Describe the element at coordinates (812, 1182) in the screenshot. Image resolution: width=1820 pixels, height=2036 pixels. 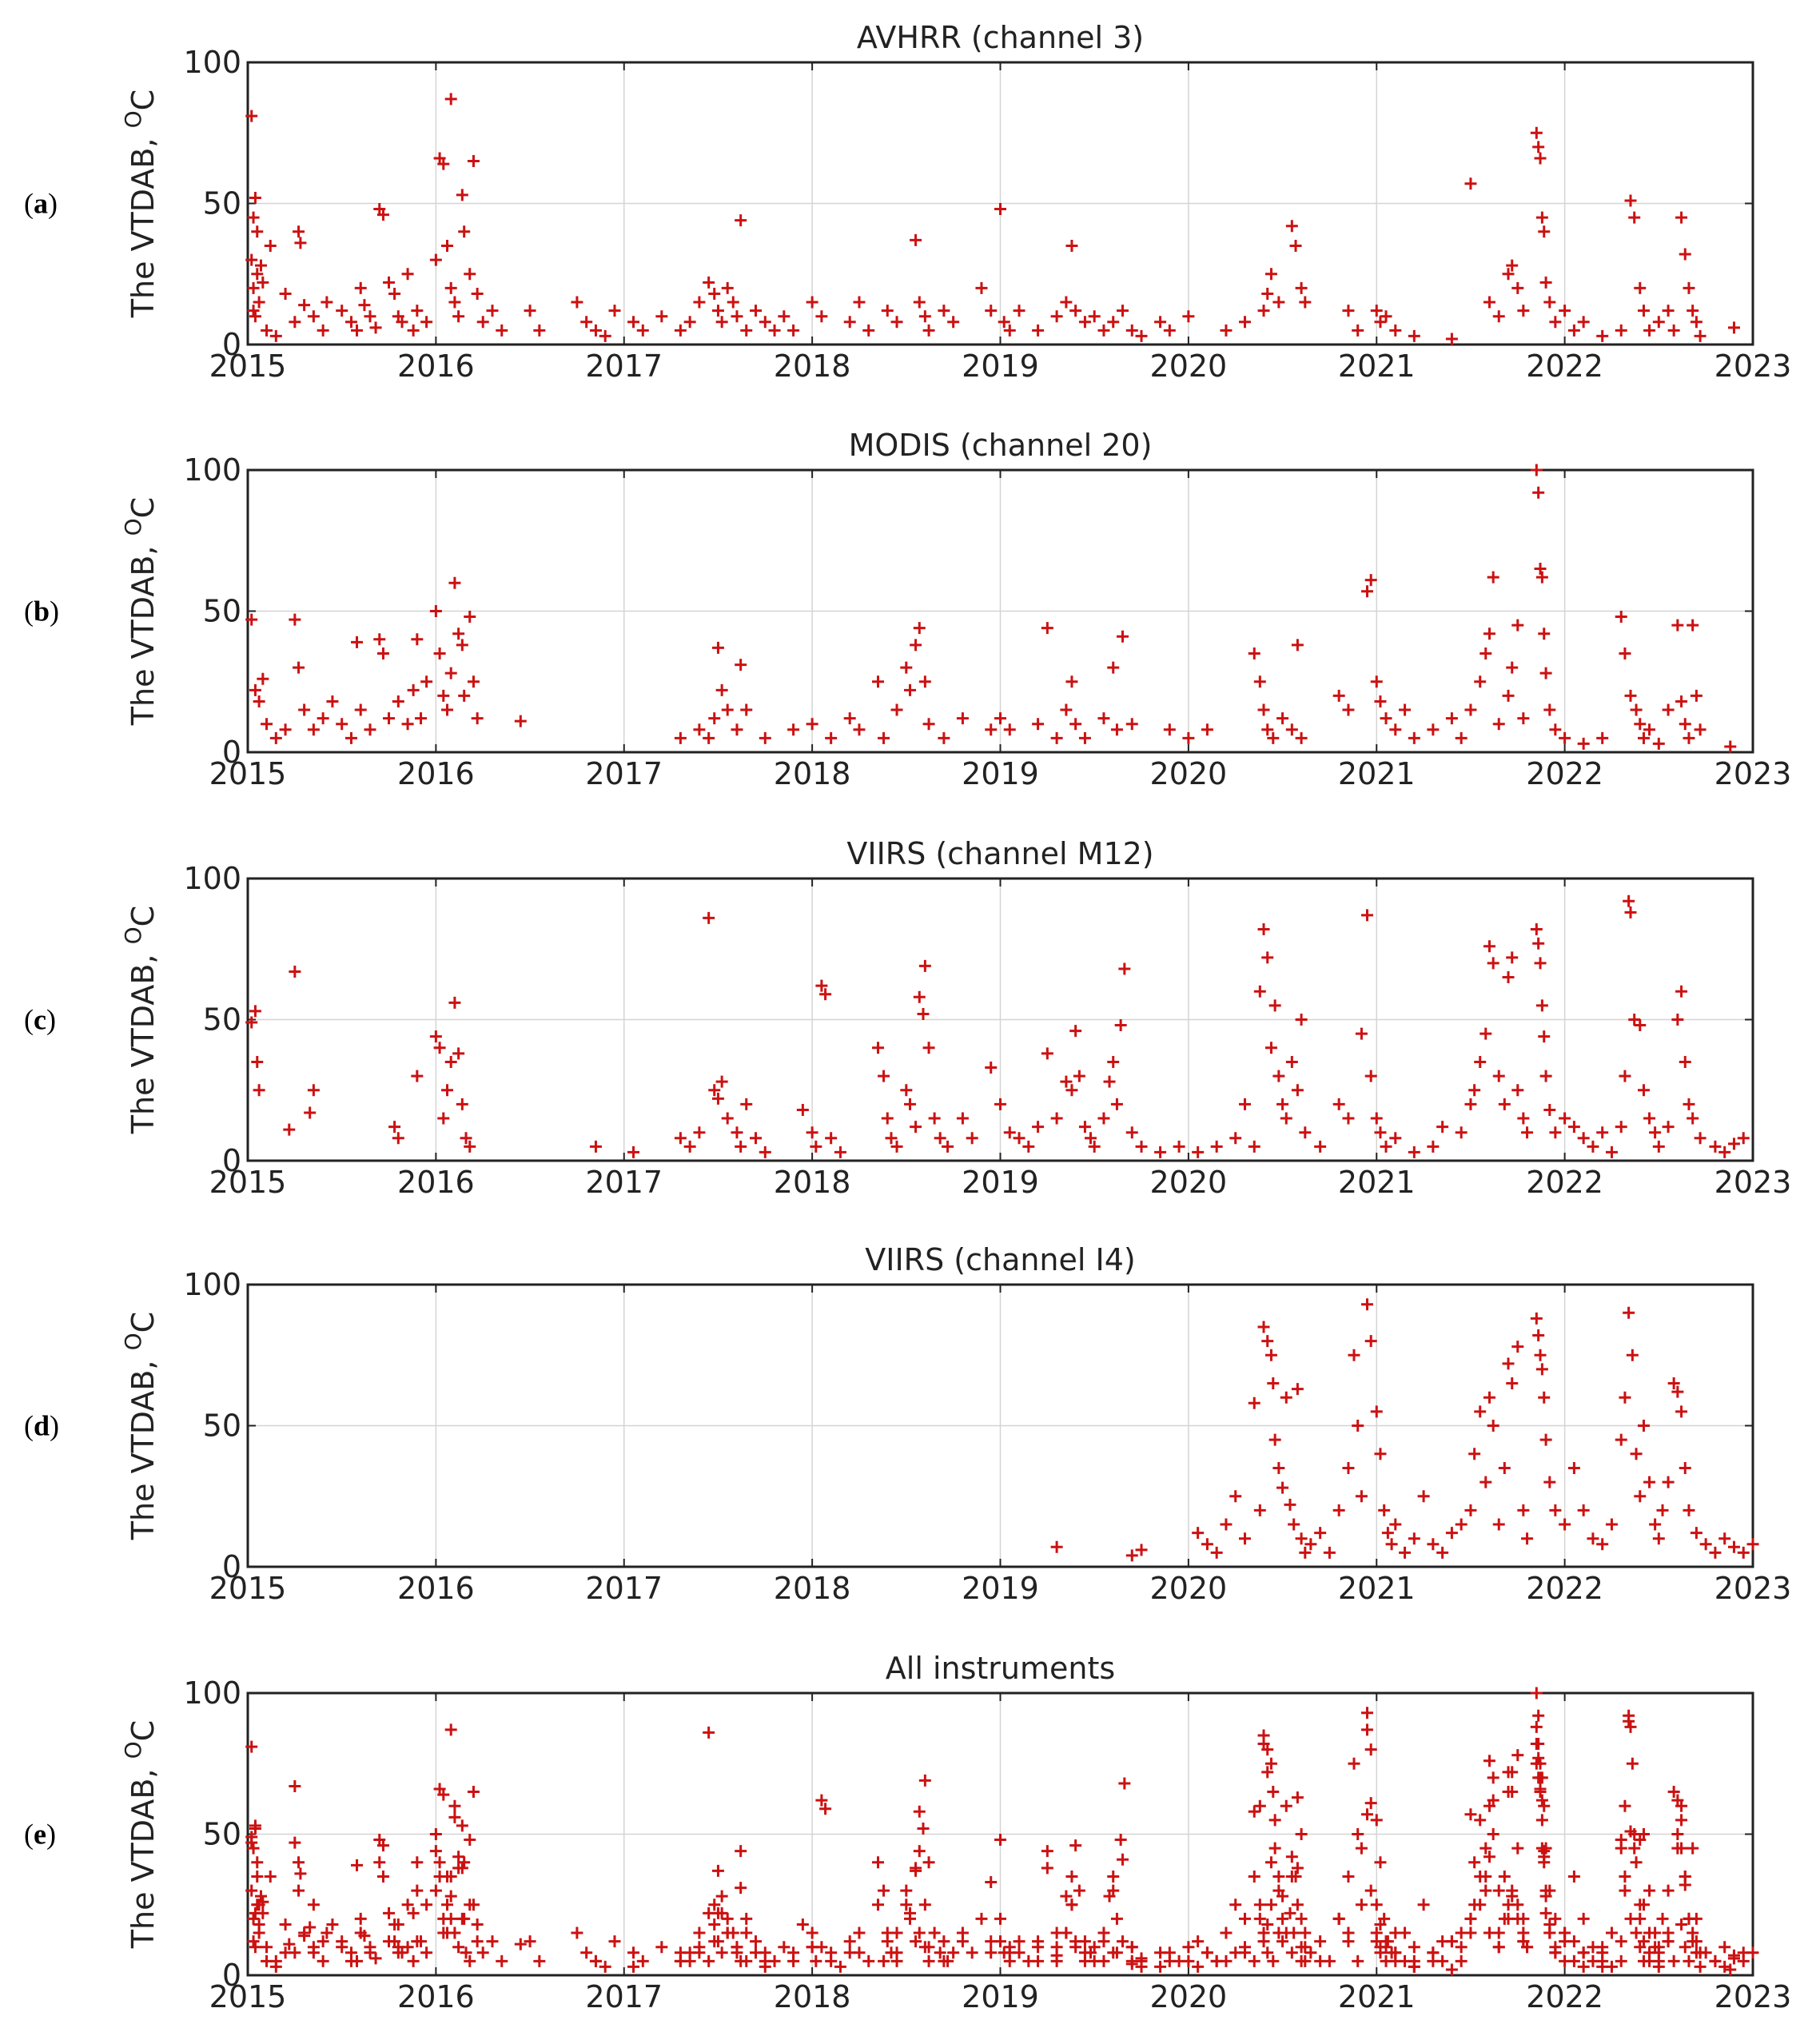
I see `x-tick-label: 2018` at that location.